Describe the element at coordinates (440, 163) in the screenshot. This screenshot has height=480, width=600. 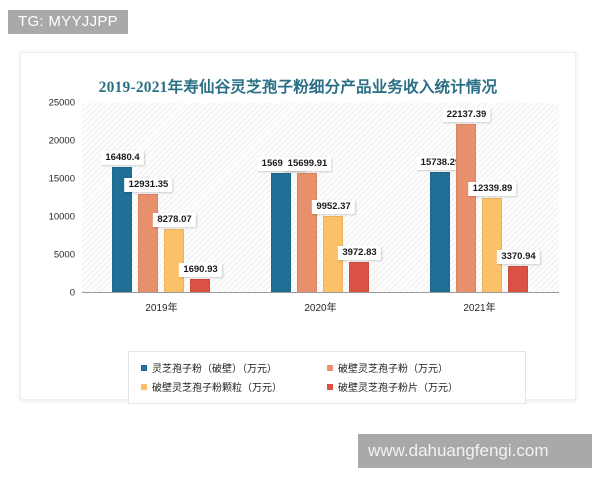
I see `bar-value-label: 15738.29` at that location.